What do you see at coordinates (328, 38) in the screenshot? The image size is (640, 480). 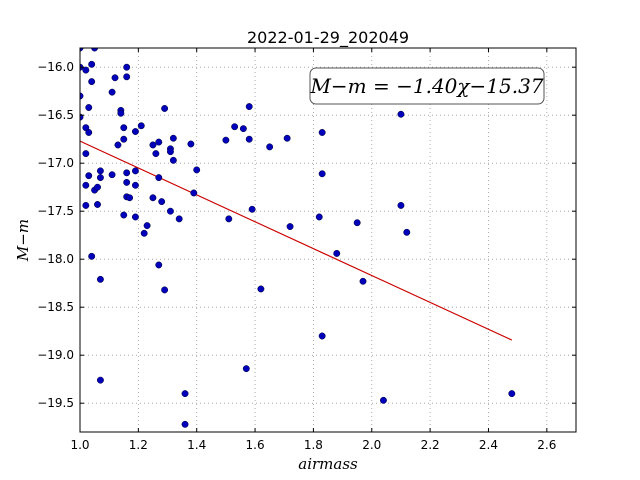 I see `chart-title: 2022-01-29_202049` at bounding box center [328, 38].